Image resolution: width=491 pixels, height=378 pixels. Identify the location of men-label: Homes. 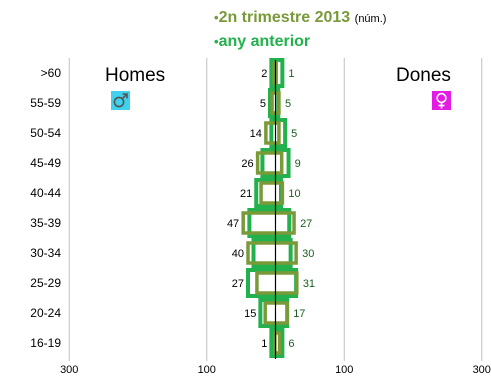
(135, 75).